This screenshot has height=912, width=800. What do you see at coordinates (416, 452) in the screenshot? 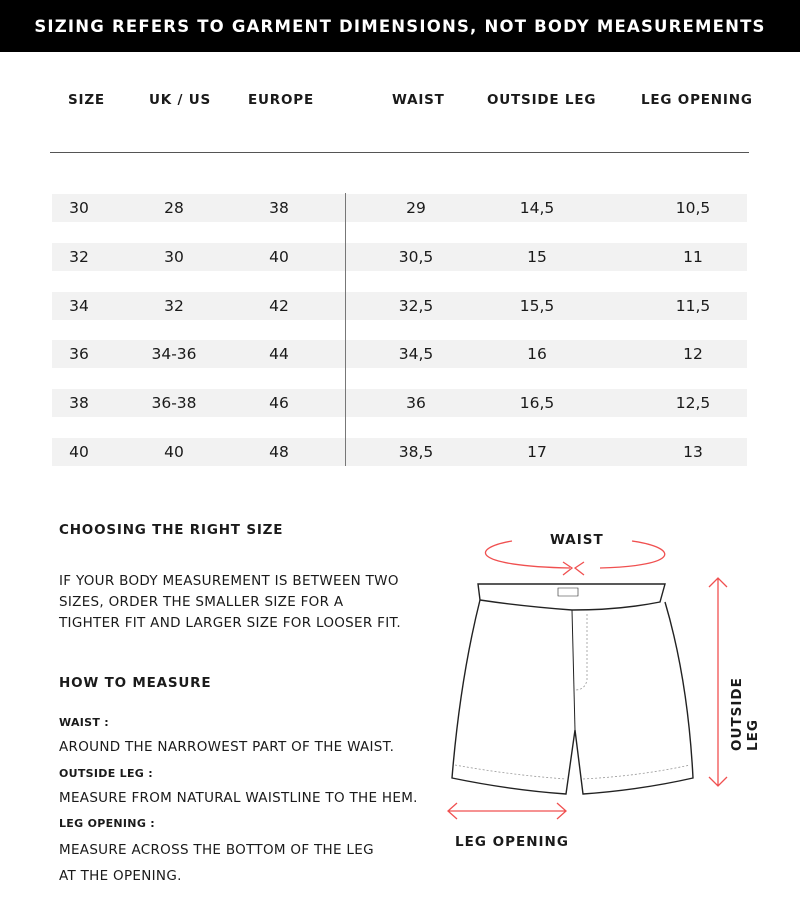
I see `table-cell: 38,5` at bounding box center [416, 452].